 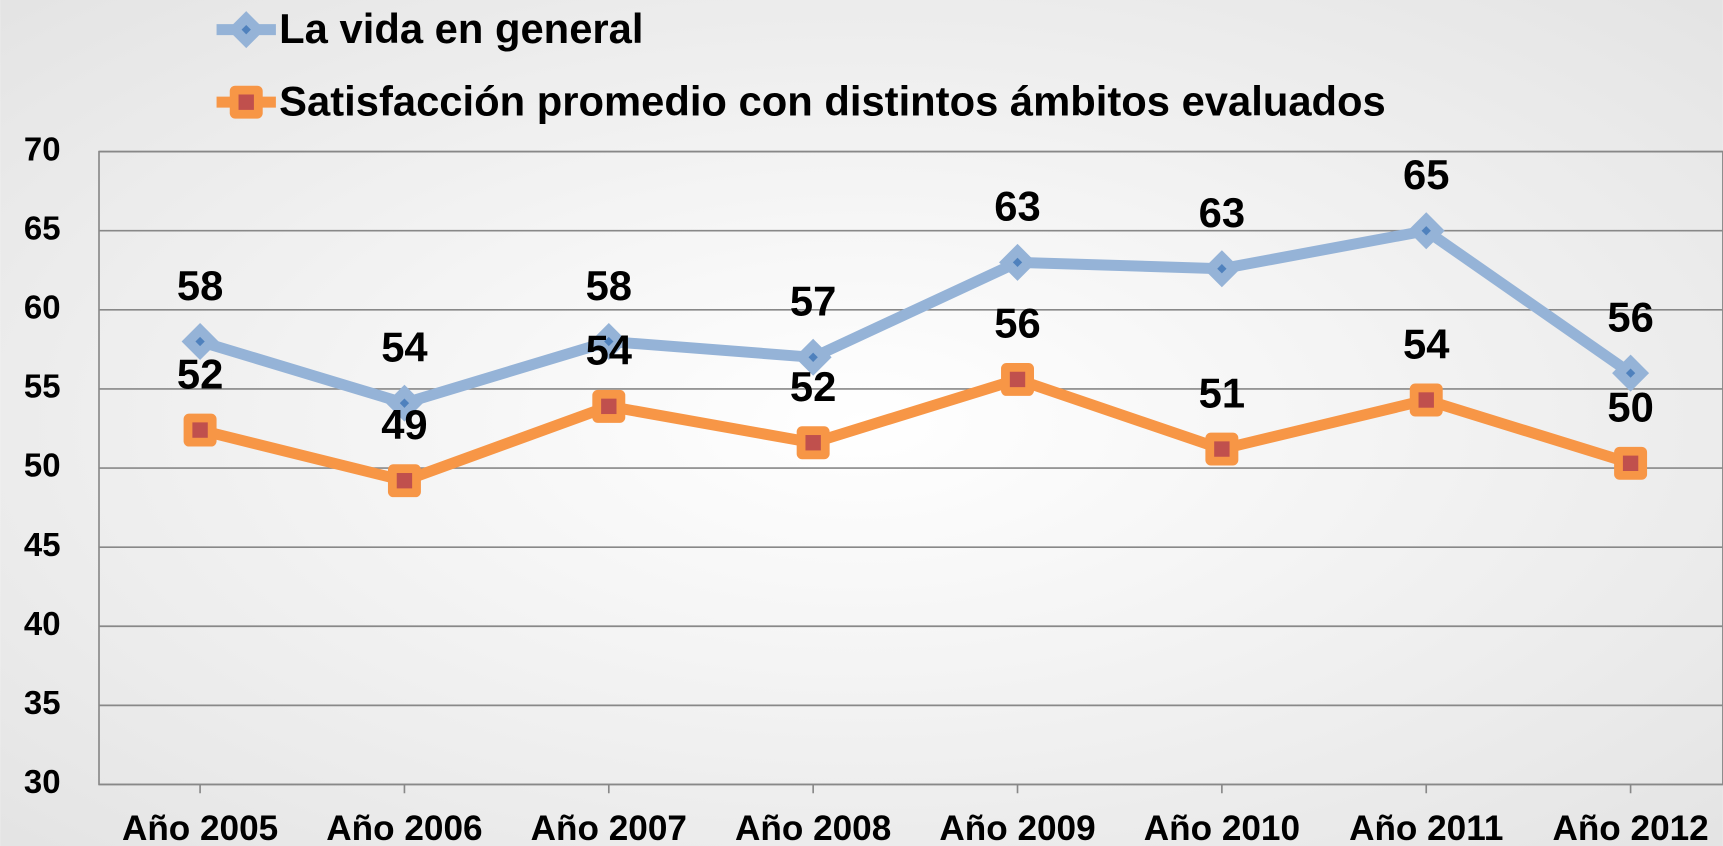 What do you see at coordinates (42, 307) in the screenshot?
I see `y-tick-label: 60` at bounding box center [42, 307].